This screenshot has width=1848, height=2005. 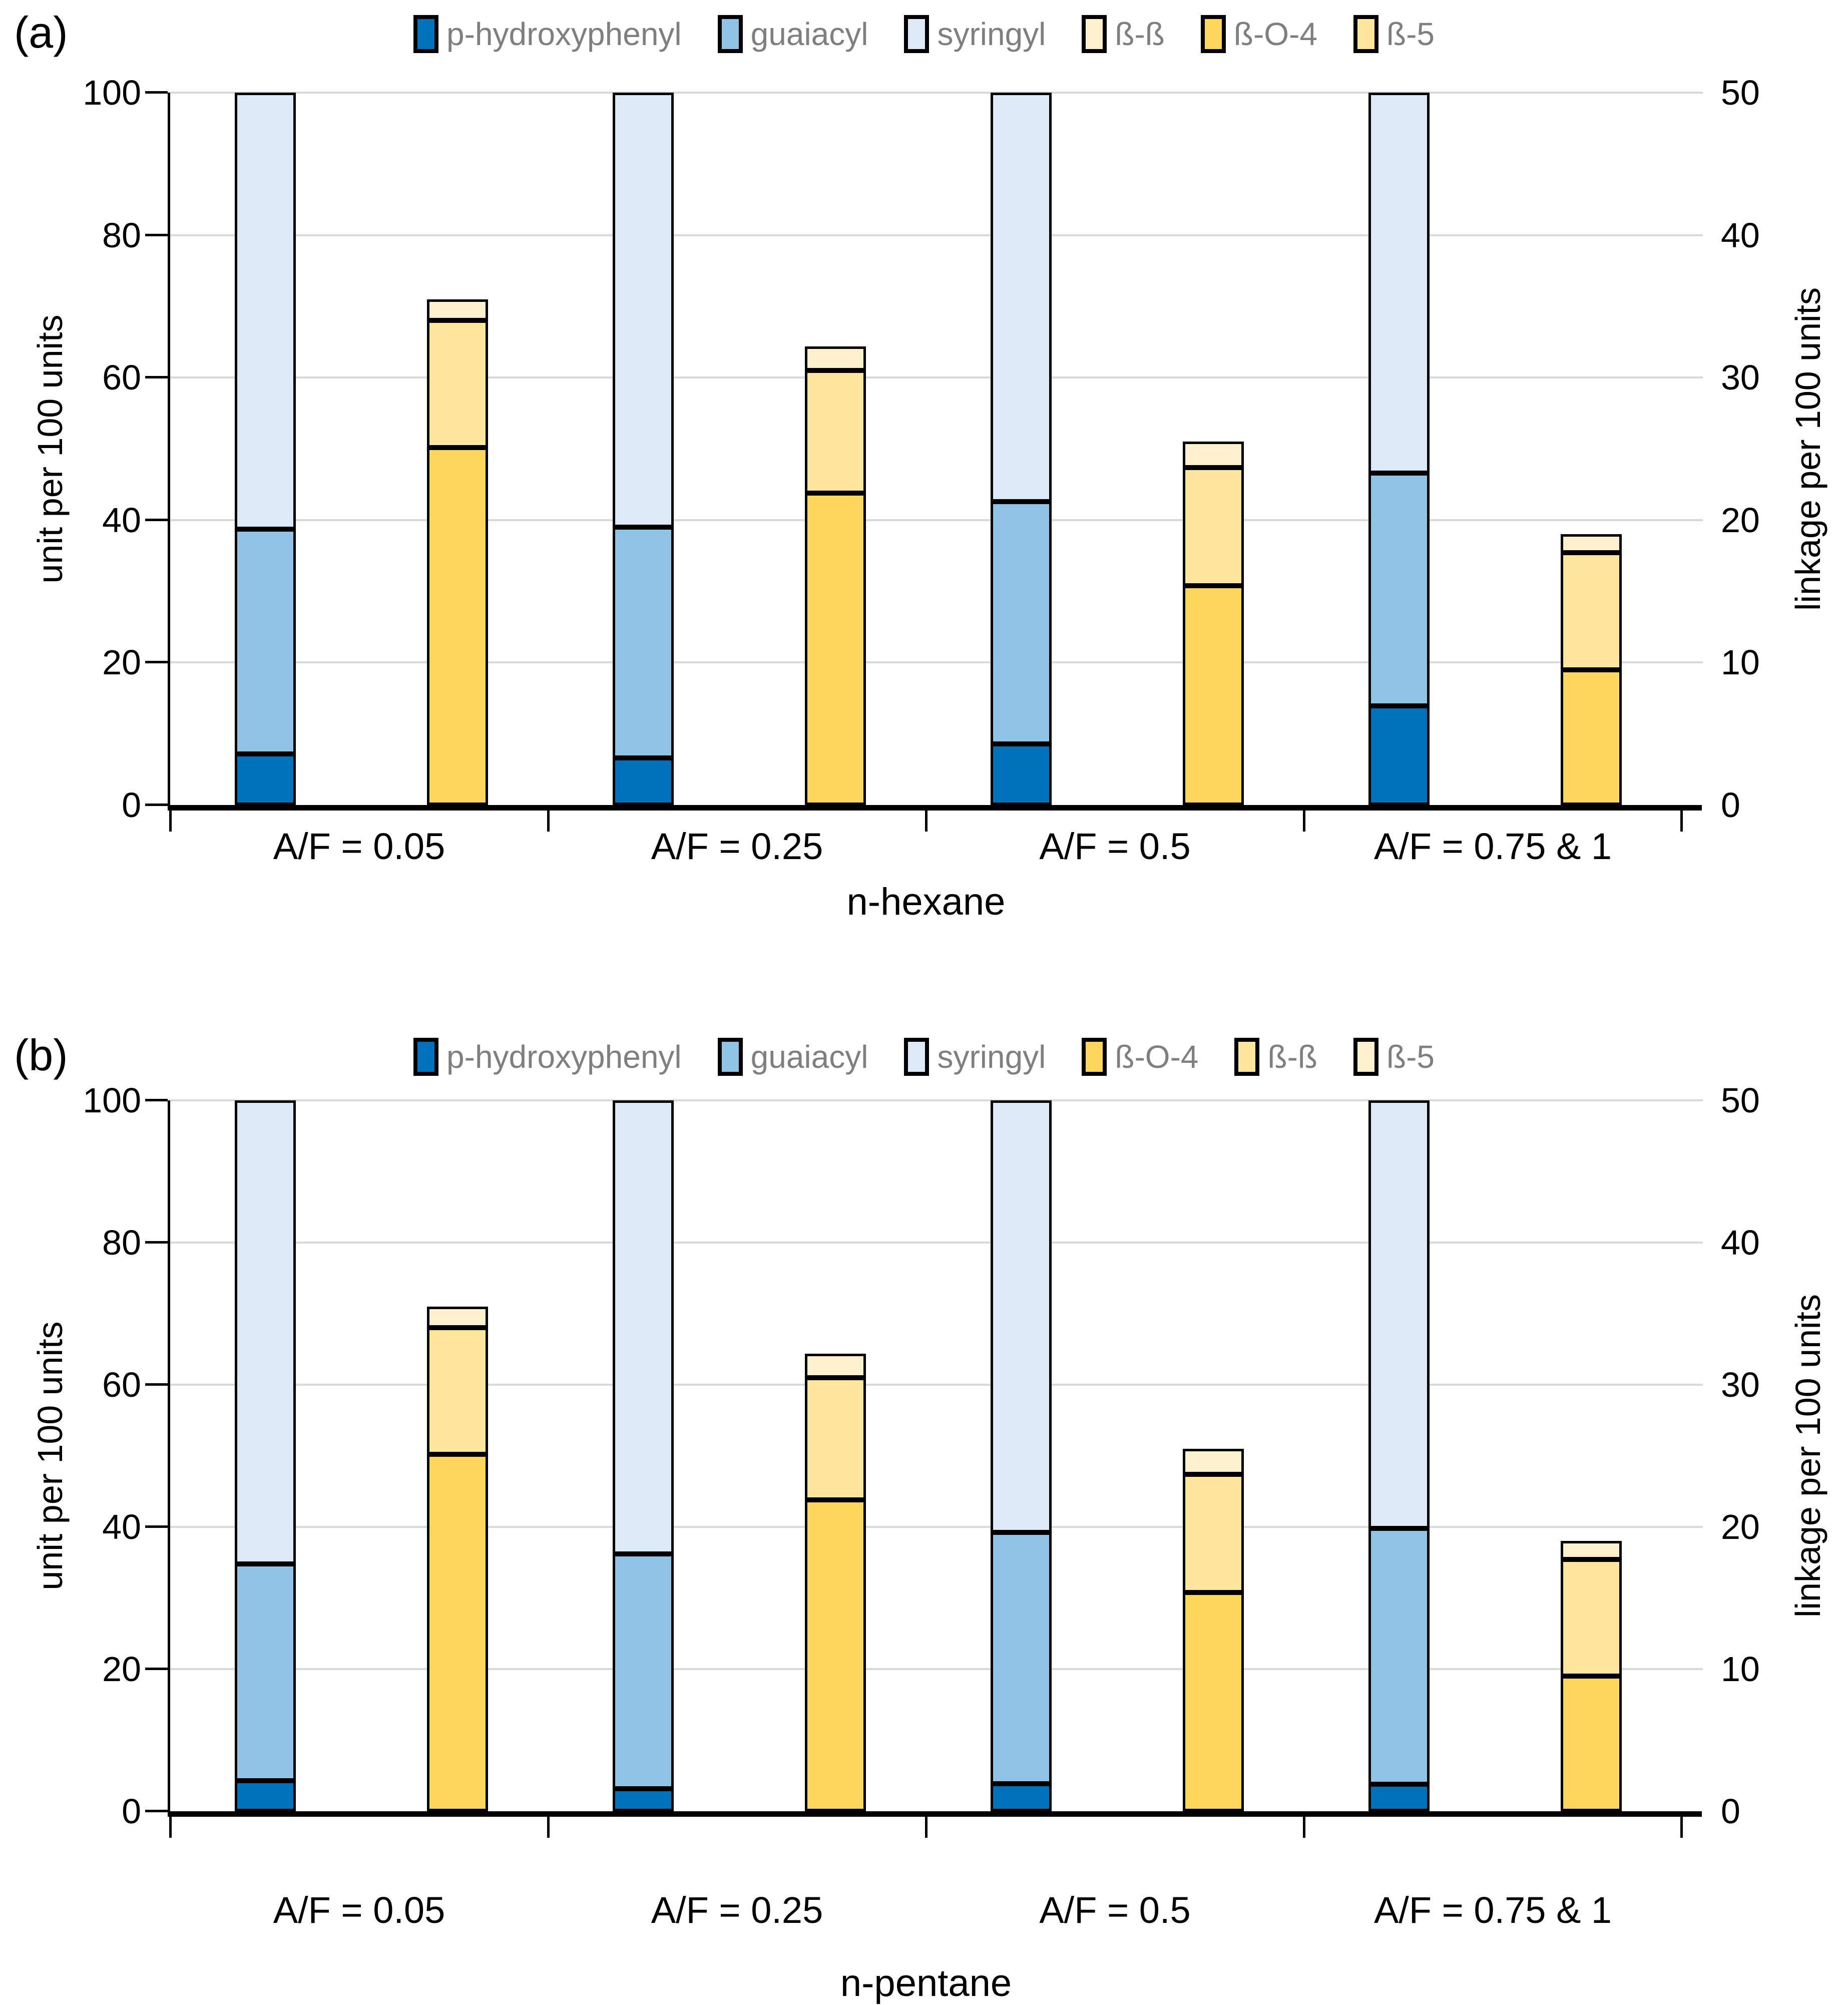 I want to click on legend-item: ß-5, so click(x=1394, y=34).